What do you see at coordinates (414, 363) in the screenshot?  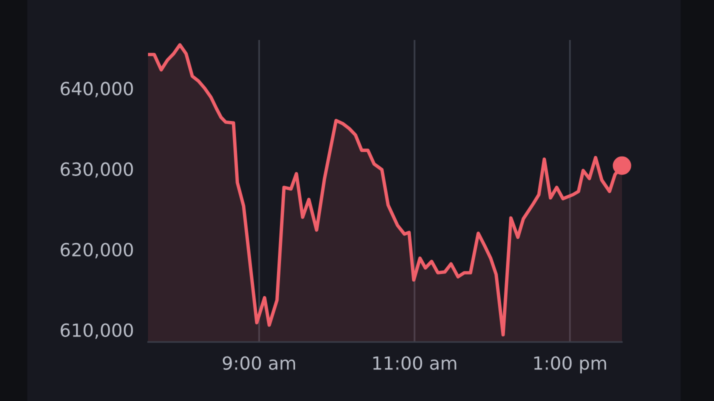 I see `x-tick-label: 11:00 am` at bounding box center [414, 363].